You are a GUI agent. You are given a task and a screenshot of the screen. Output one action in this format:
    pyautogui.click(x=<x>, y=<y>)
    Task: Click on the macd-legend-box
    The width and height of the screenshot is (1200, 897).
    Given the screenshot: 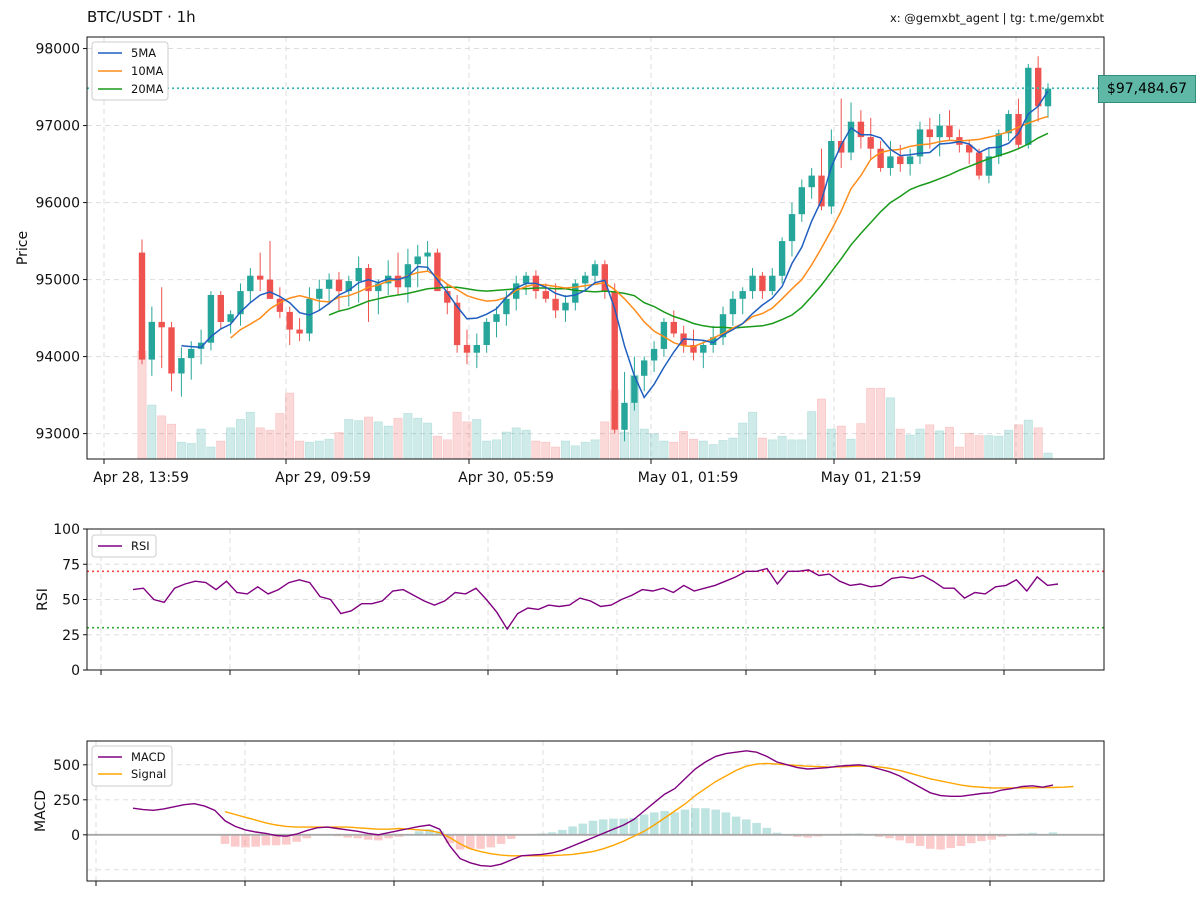 What is the action you would take?
    pyautogui.click(x=132, y=766)
    